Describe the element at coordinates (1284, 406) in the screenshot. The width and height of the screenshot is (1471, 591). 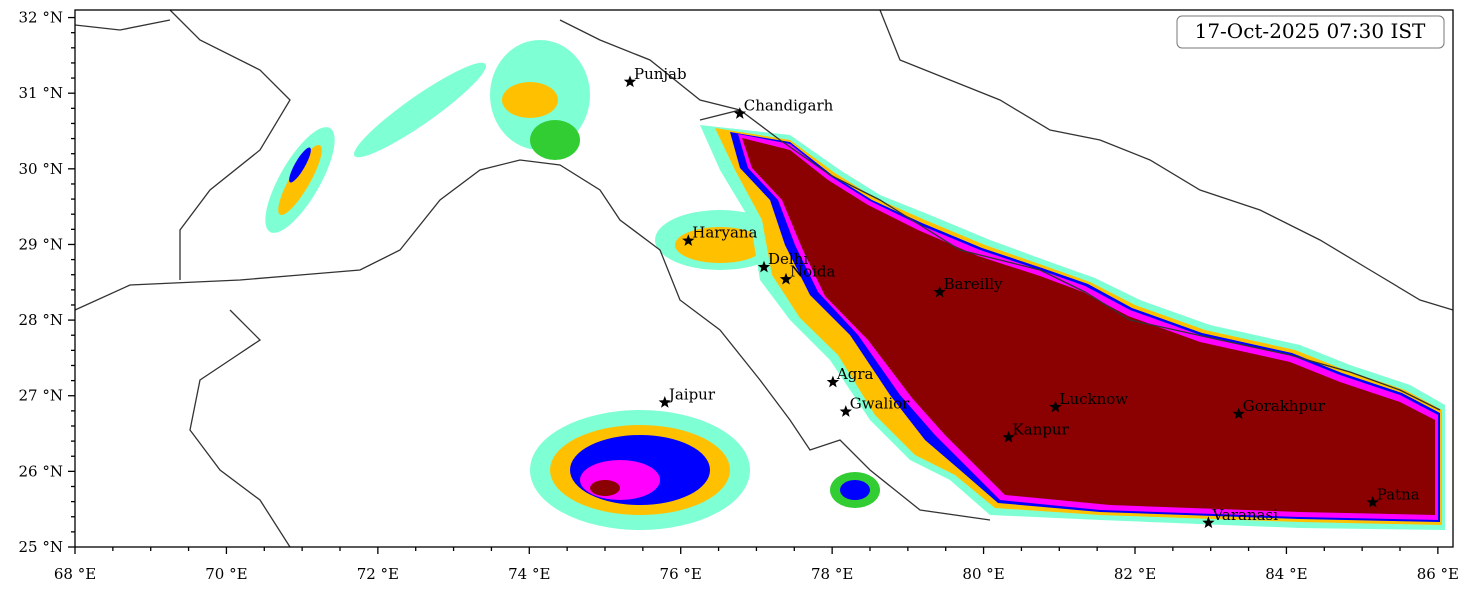
I see `city-label: Gorakhpur` at that location.